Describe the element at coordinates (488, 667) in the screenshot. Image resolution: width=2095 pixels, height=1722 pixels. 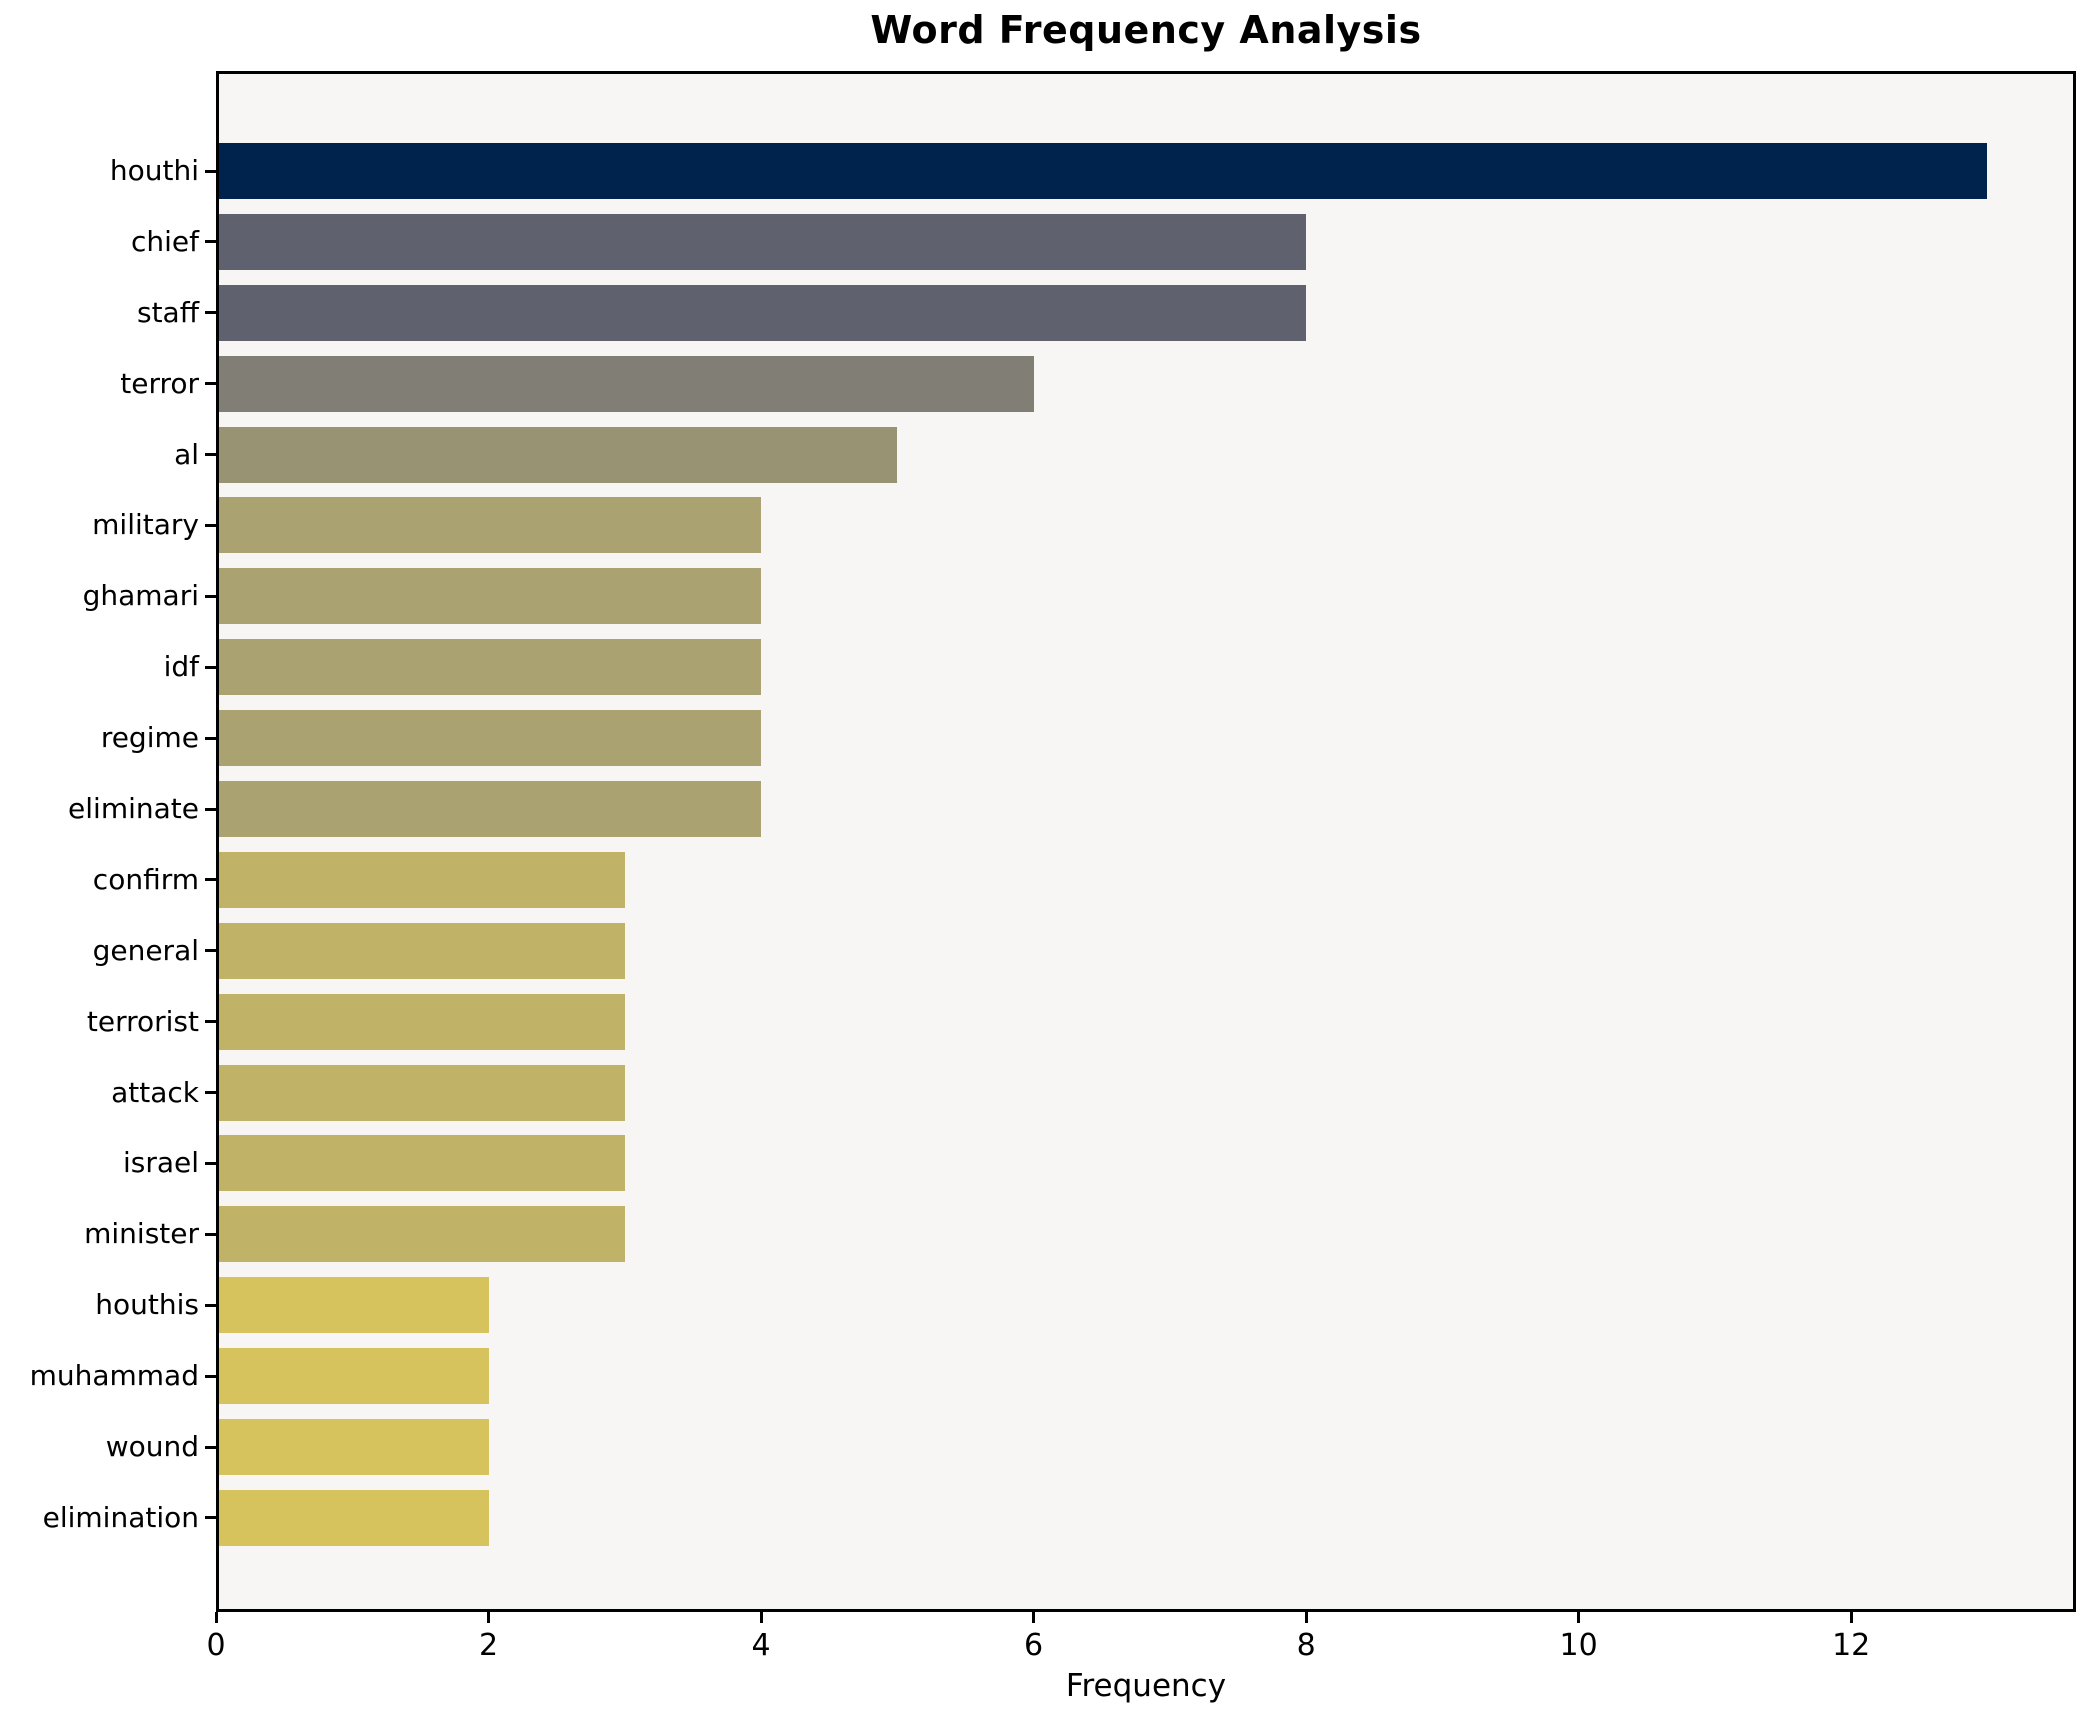
I see `bar-idf` at that location.